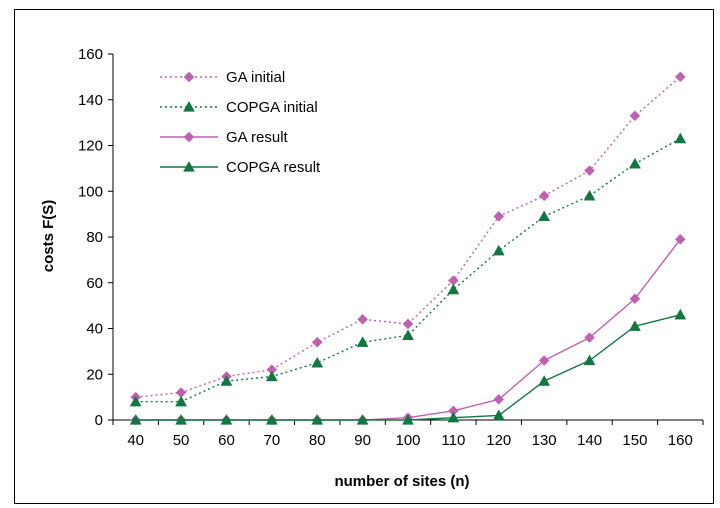  Describe the element at coordinates (498, 440) in the screenshot. I see `x-tick-label: 120` at that location.